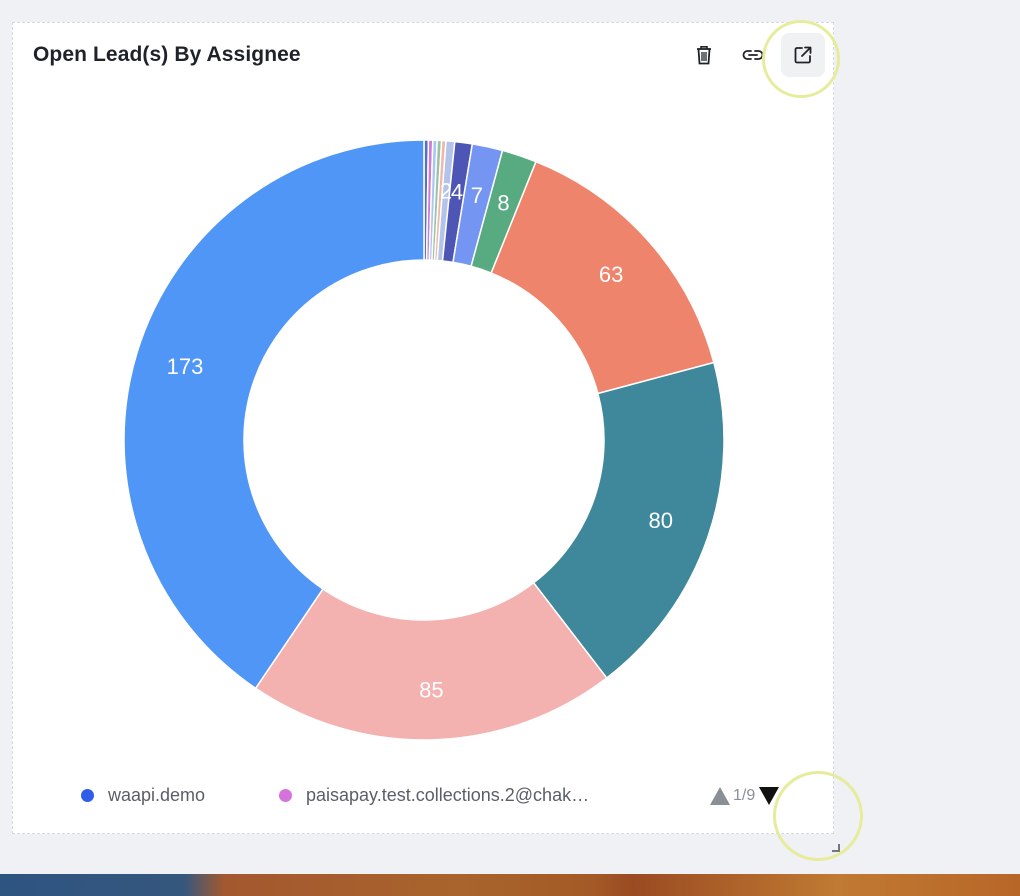 The height and width of the screenshot is (896, 1020). I want to click on legend-label: waapi.demo, so click(157, 795).